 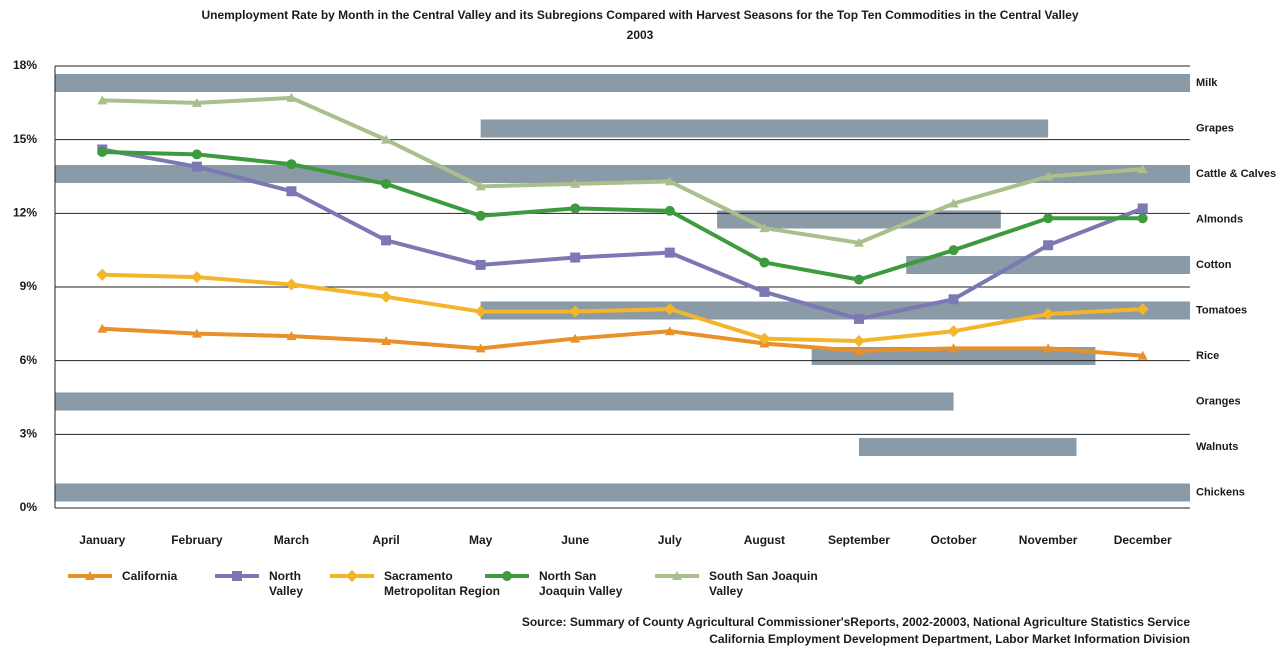 What do you see at coordinates (1221, 310) in the screenshot?
I see `commodity-label: Tomatoes` at bounding box center [1221, 310].